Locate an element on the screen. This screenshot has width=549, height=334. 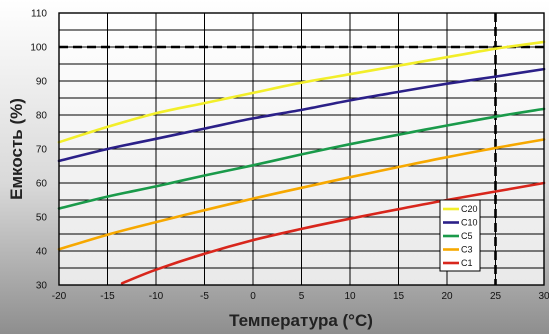
legend-label-c20: C20 is located at coordinates (469, 209).